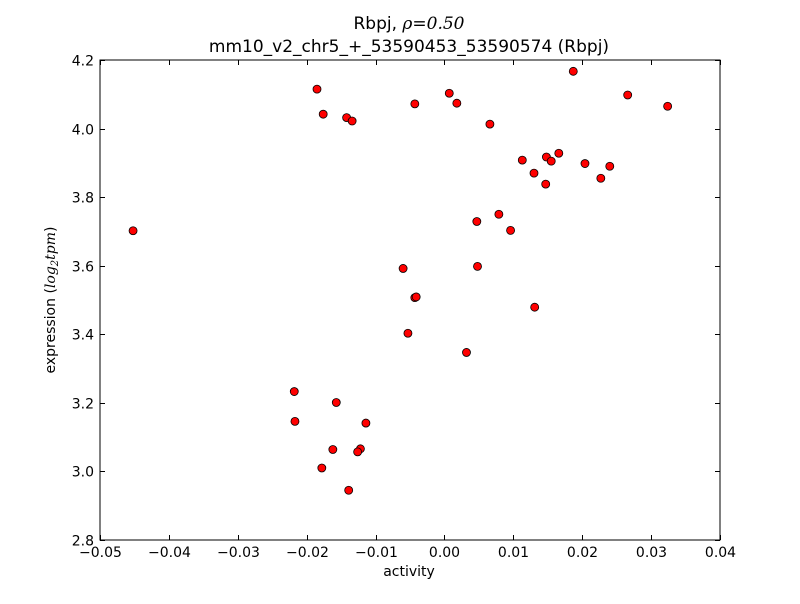  Describe the element at coordinates (83, 131) in the screenshot. I see `y-tick-label: 4.0` at that location.